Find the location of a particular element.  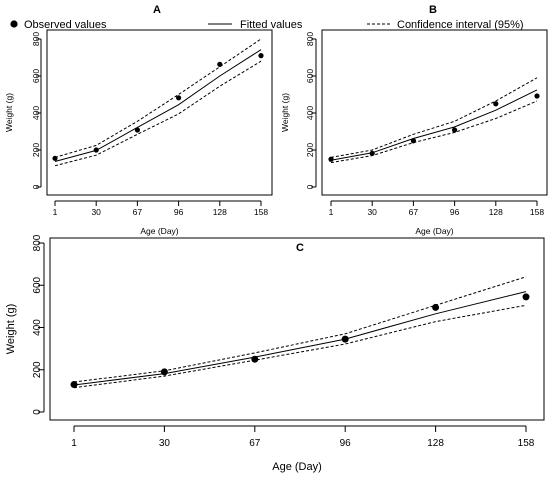

panel-a-letter: A is located at coordinates (157, 10).